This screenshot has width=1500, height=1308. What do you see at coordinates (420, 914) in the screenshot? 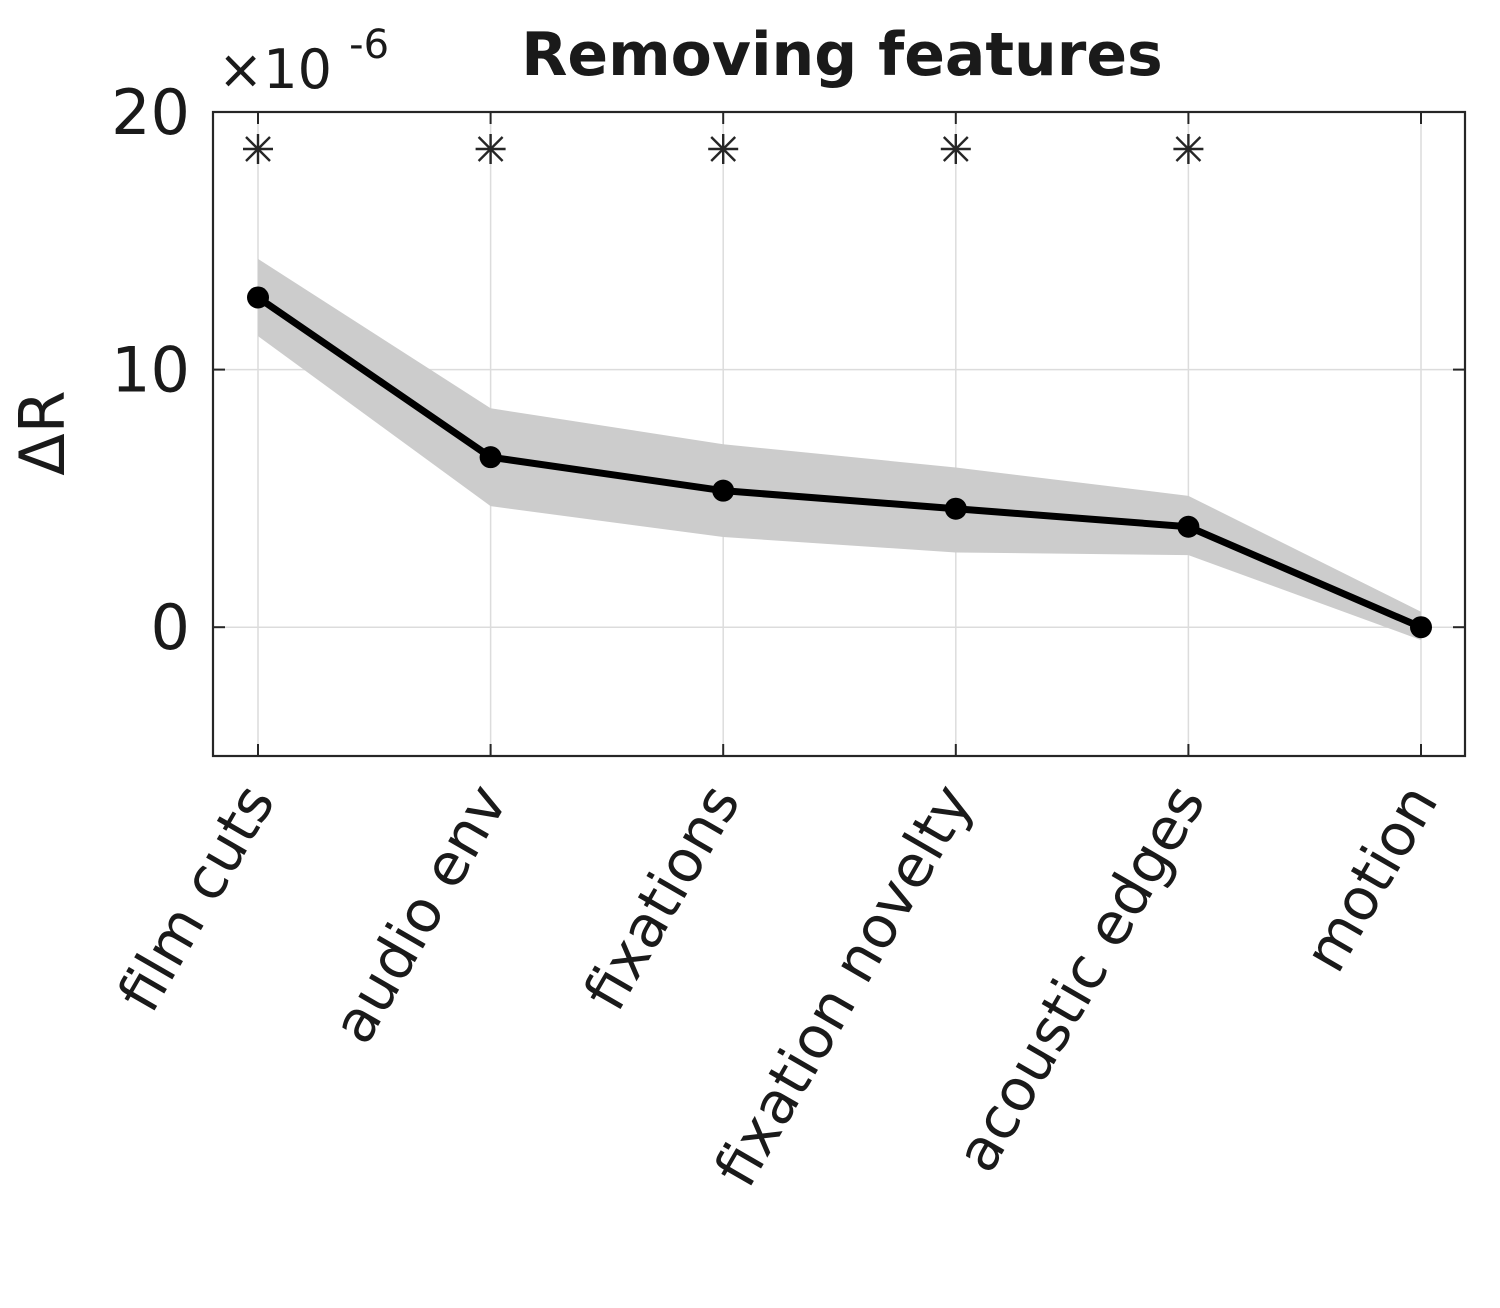
I see `x-tick-label: audio env` at bounding box center [420, 914].